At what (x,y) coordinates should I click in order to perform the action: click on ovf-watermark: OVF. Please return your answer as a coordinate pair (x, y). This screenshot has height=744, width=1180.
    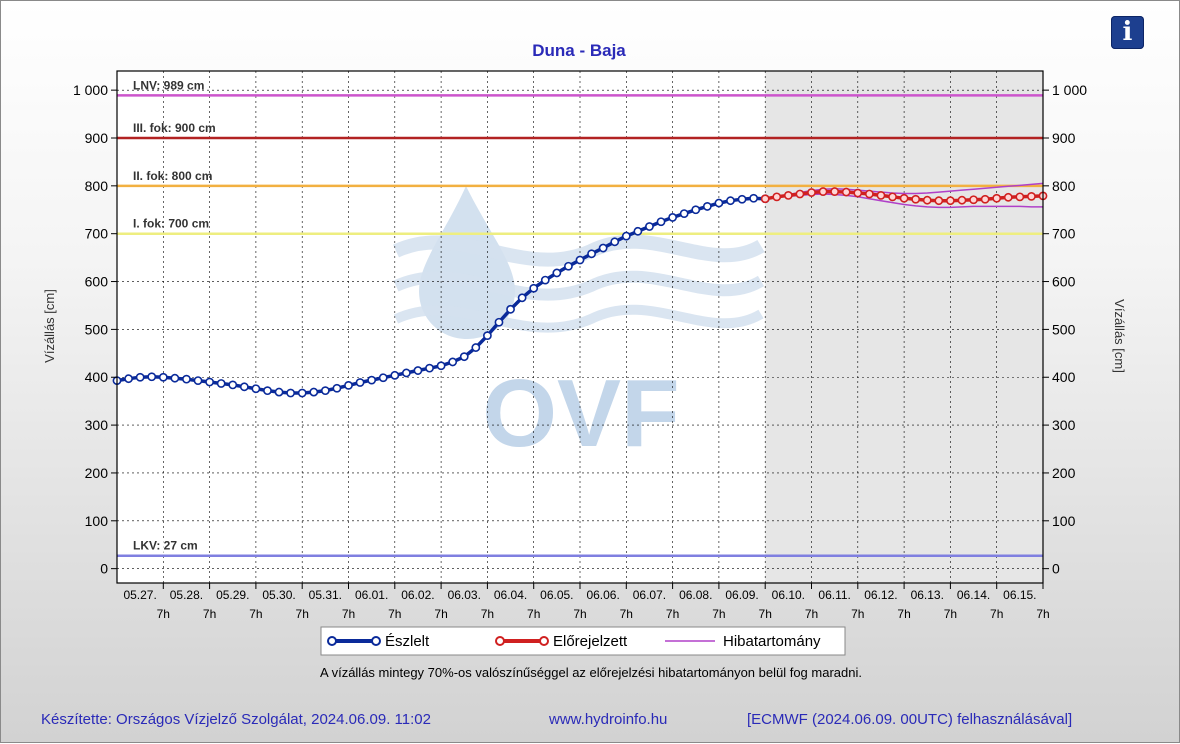
    Looking at the image, I should click on (579, 326).